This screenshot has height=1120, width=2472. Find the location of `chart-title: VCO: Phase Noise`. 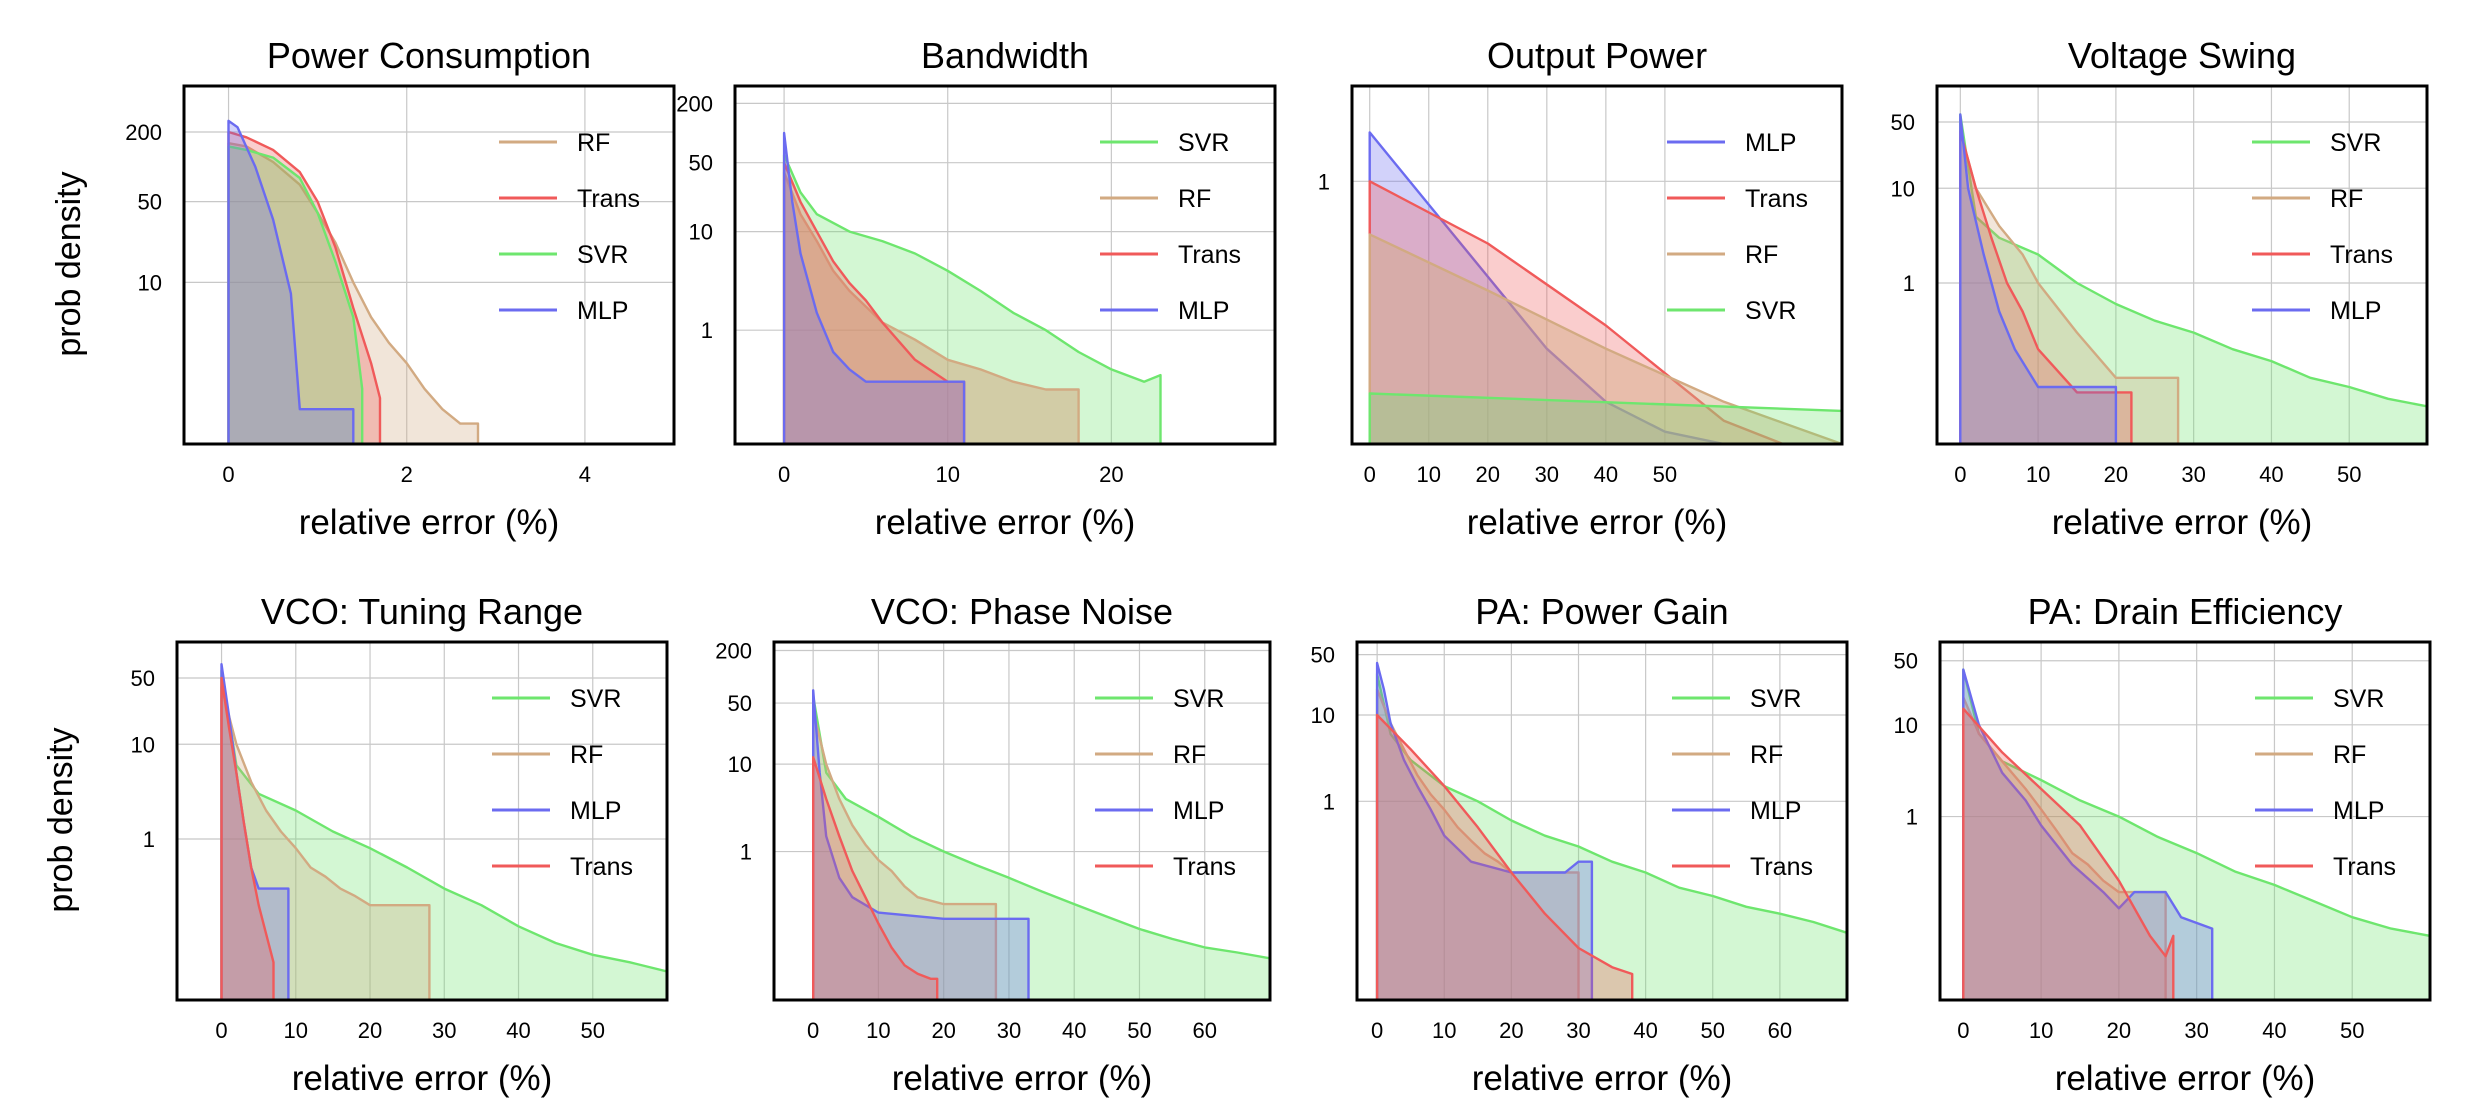

chart-title: VCO: Phase Noise is located at coordinates (1022, 611).